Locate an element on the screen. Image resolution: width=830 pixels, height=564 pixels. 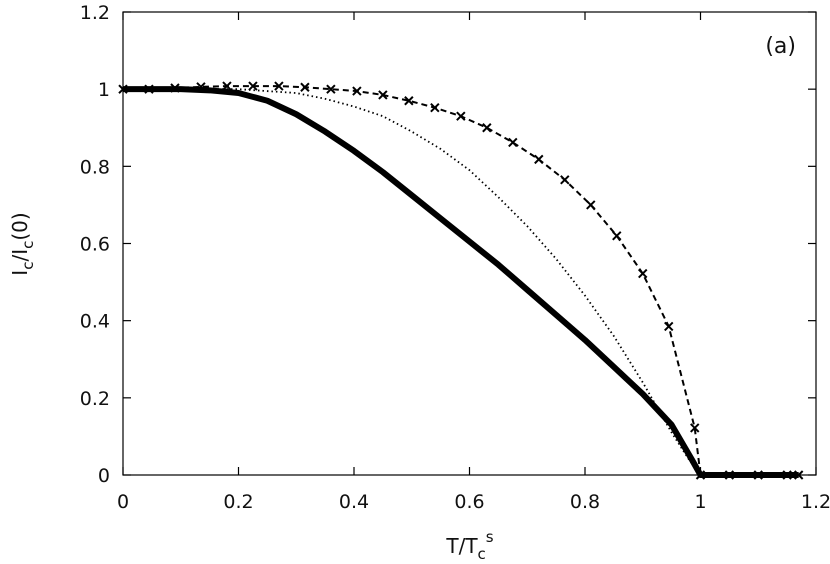
x-axis-label-sub: c is located at coordinates (482, 554).